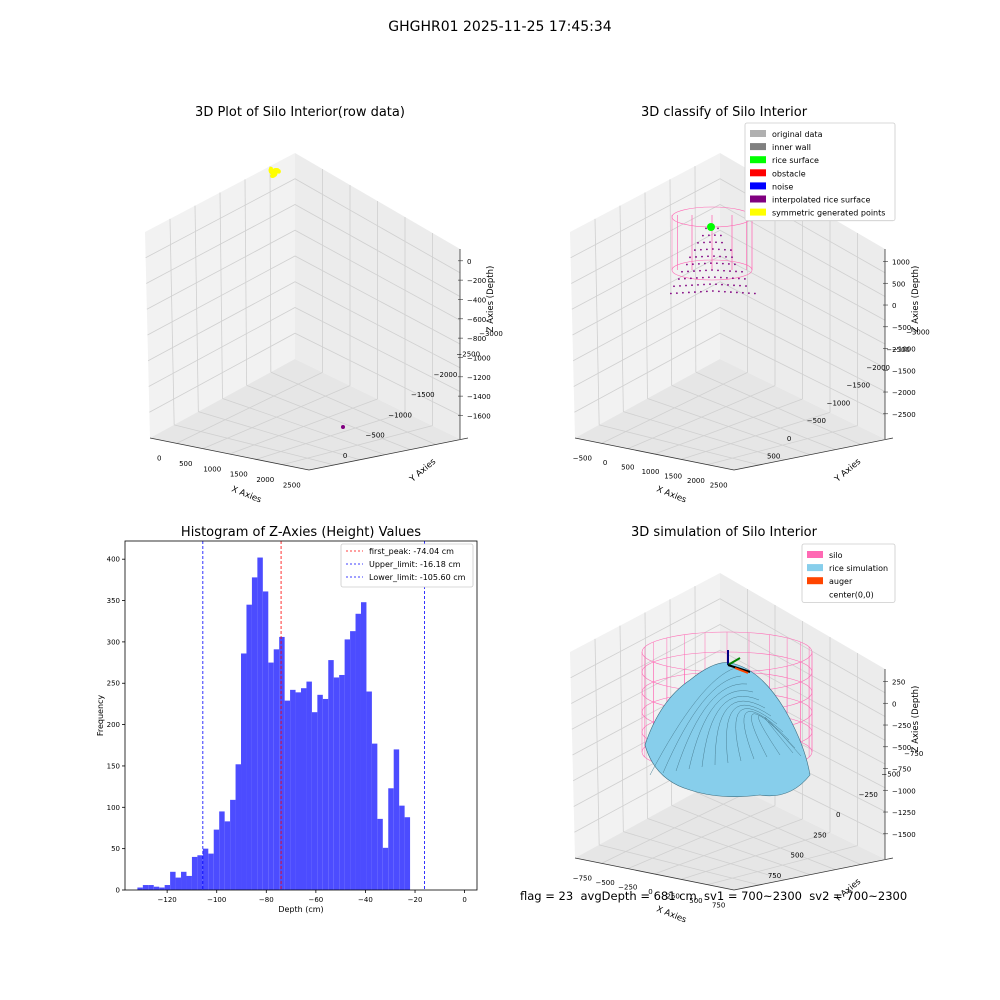  I want to click on z-tick-label: −1000, so click(479, 358).